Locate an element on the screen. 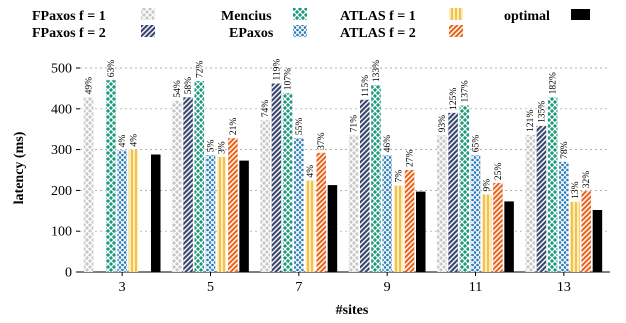  y-tick-label: 400 is located at coordinates (61, 109).